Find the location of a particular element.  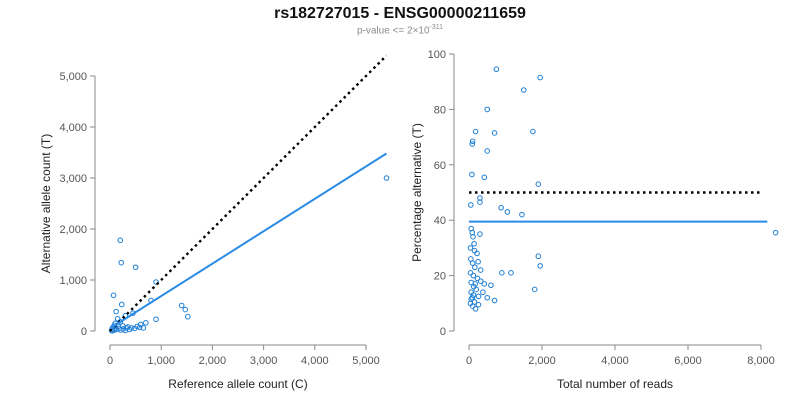

subtitle-text: p-value <= 2×10 is located at coordinates (393, 31).